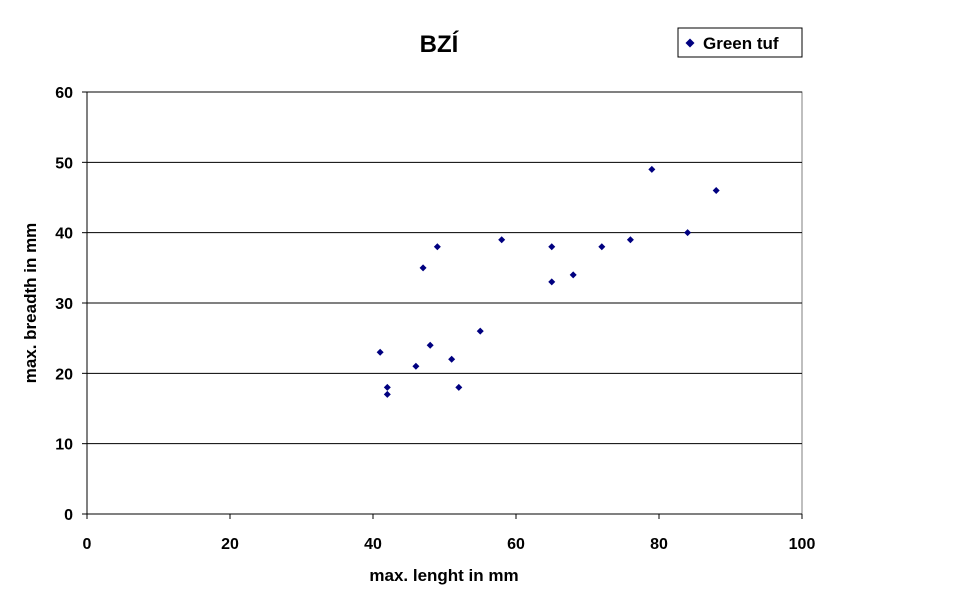 This screenshot has height=604, width=970. What do you see at coordinates (443, 575) in the screenshot?
I see `x-axis-title: max. lenght in mm` at bounding box center [443, 575].